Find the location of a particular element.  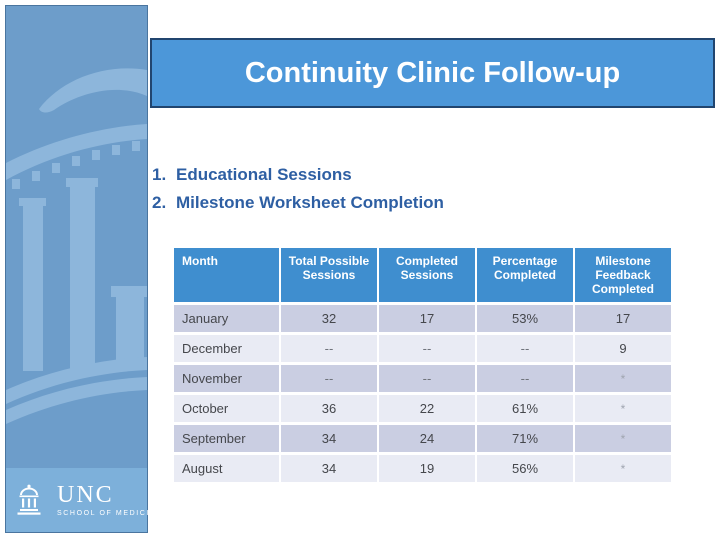

header-percentage-completed: Percentage Completed is located at coordinates (525, 275).